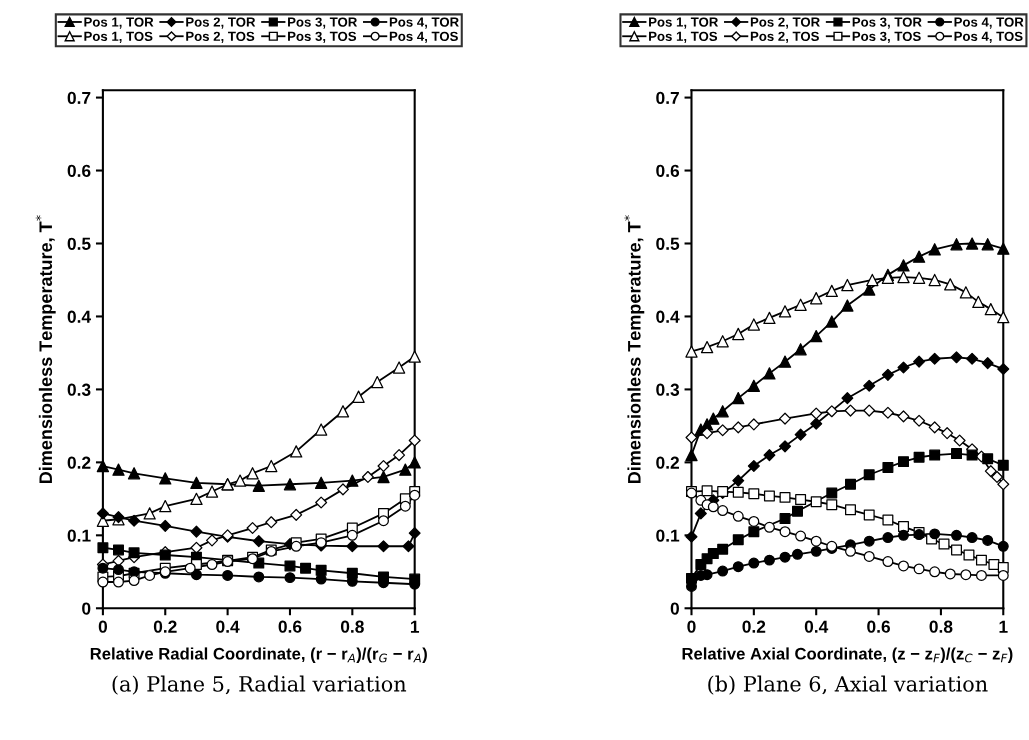 Image resolution: width=1029 pixels, height=740 pixels. What do you see at coordinates (259, 685) in the screenshot?
I see `text: (a) Plane 5, Radial variation` at bounding box center [259, 685].